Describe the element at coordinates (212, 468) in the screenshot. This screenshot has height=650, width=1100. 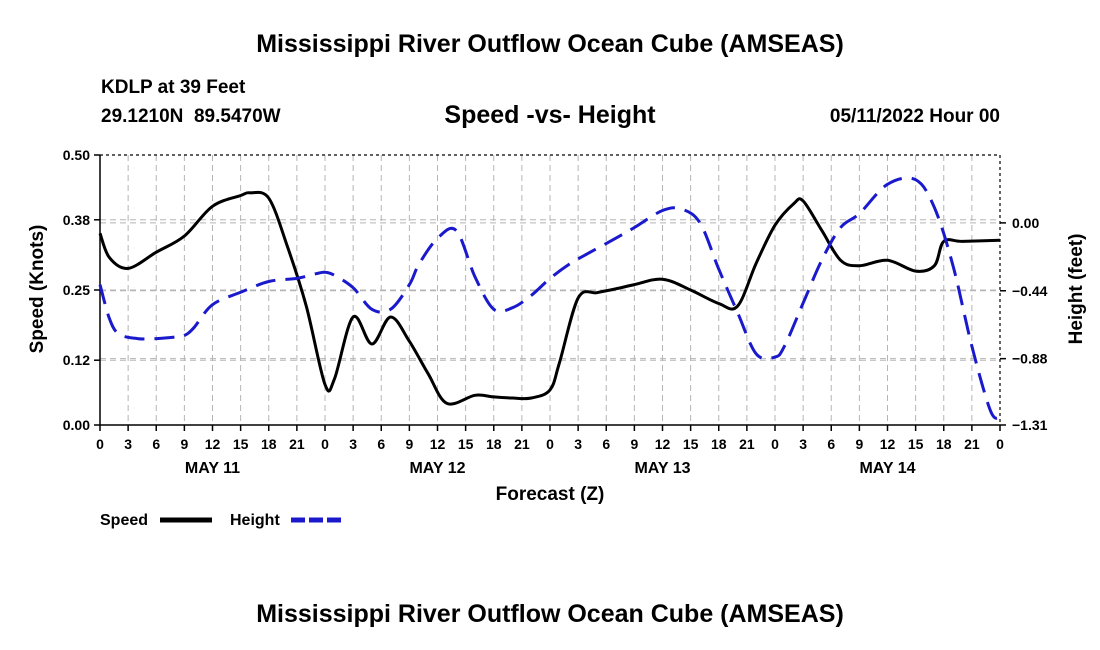
I see `x-day-label: MAY 11` at that location.